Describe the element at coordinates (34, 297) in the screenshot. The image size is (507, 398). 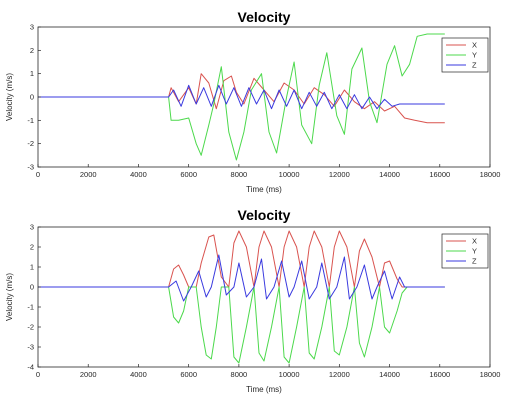
I see `y-axis: -4 -3 -2 -1 0 1 2 3` at that location.